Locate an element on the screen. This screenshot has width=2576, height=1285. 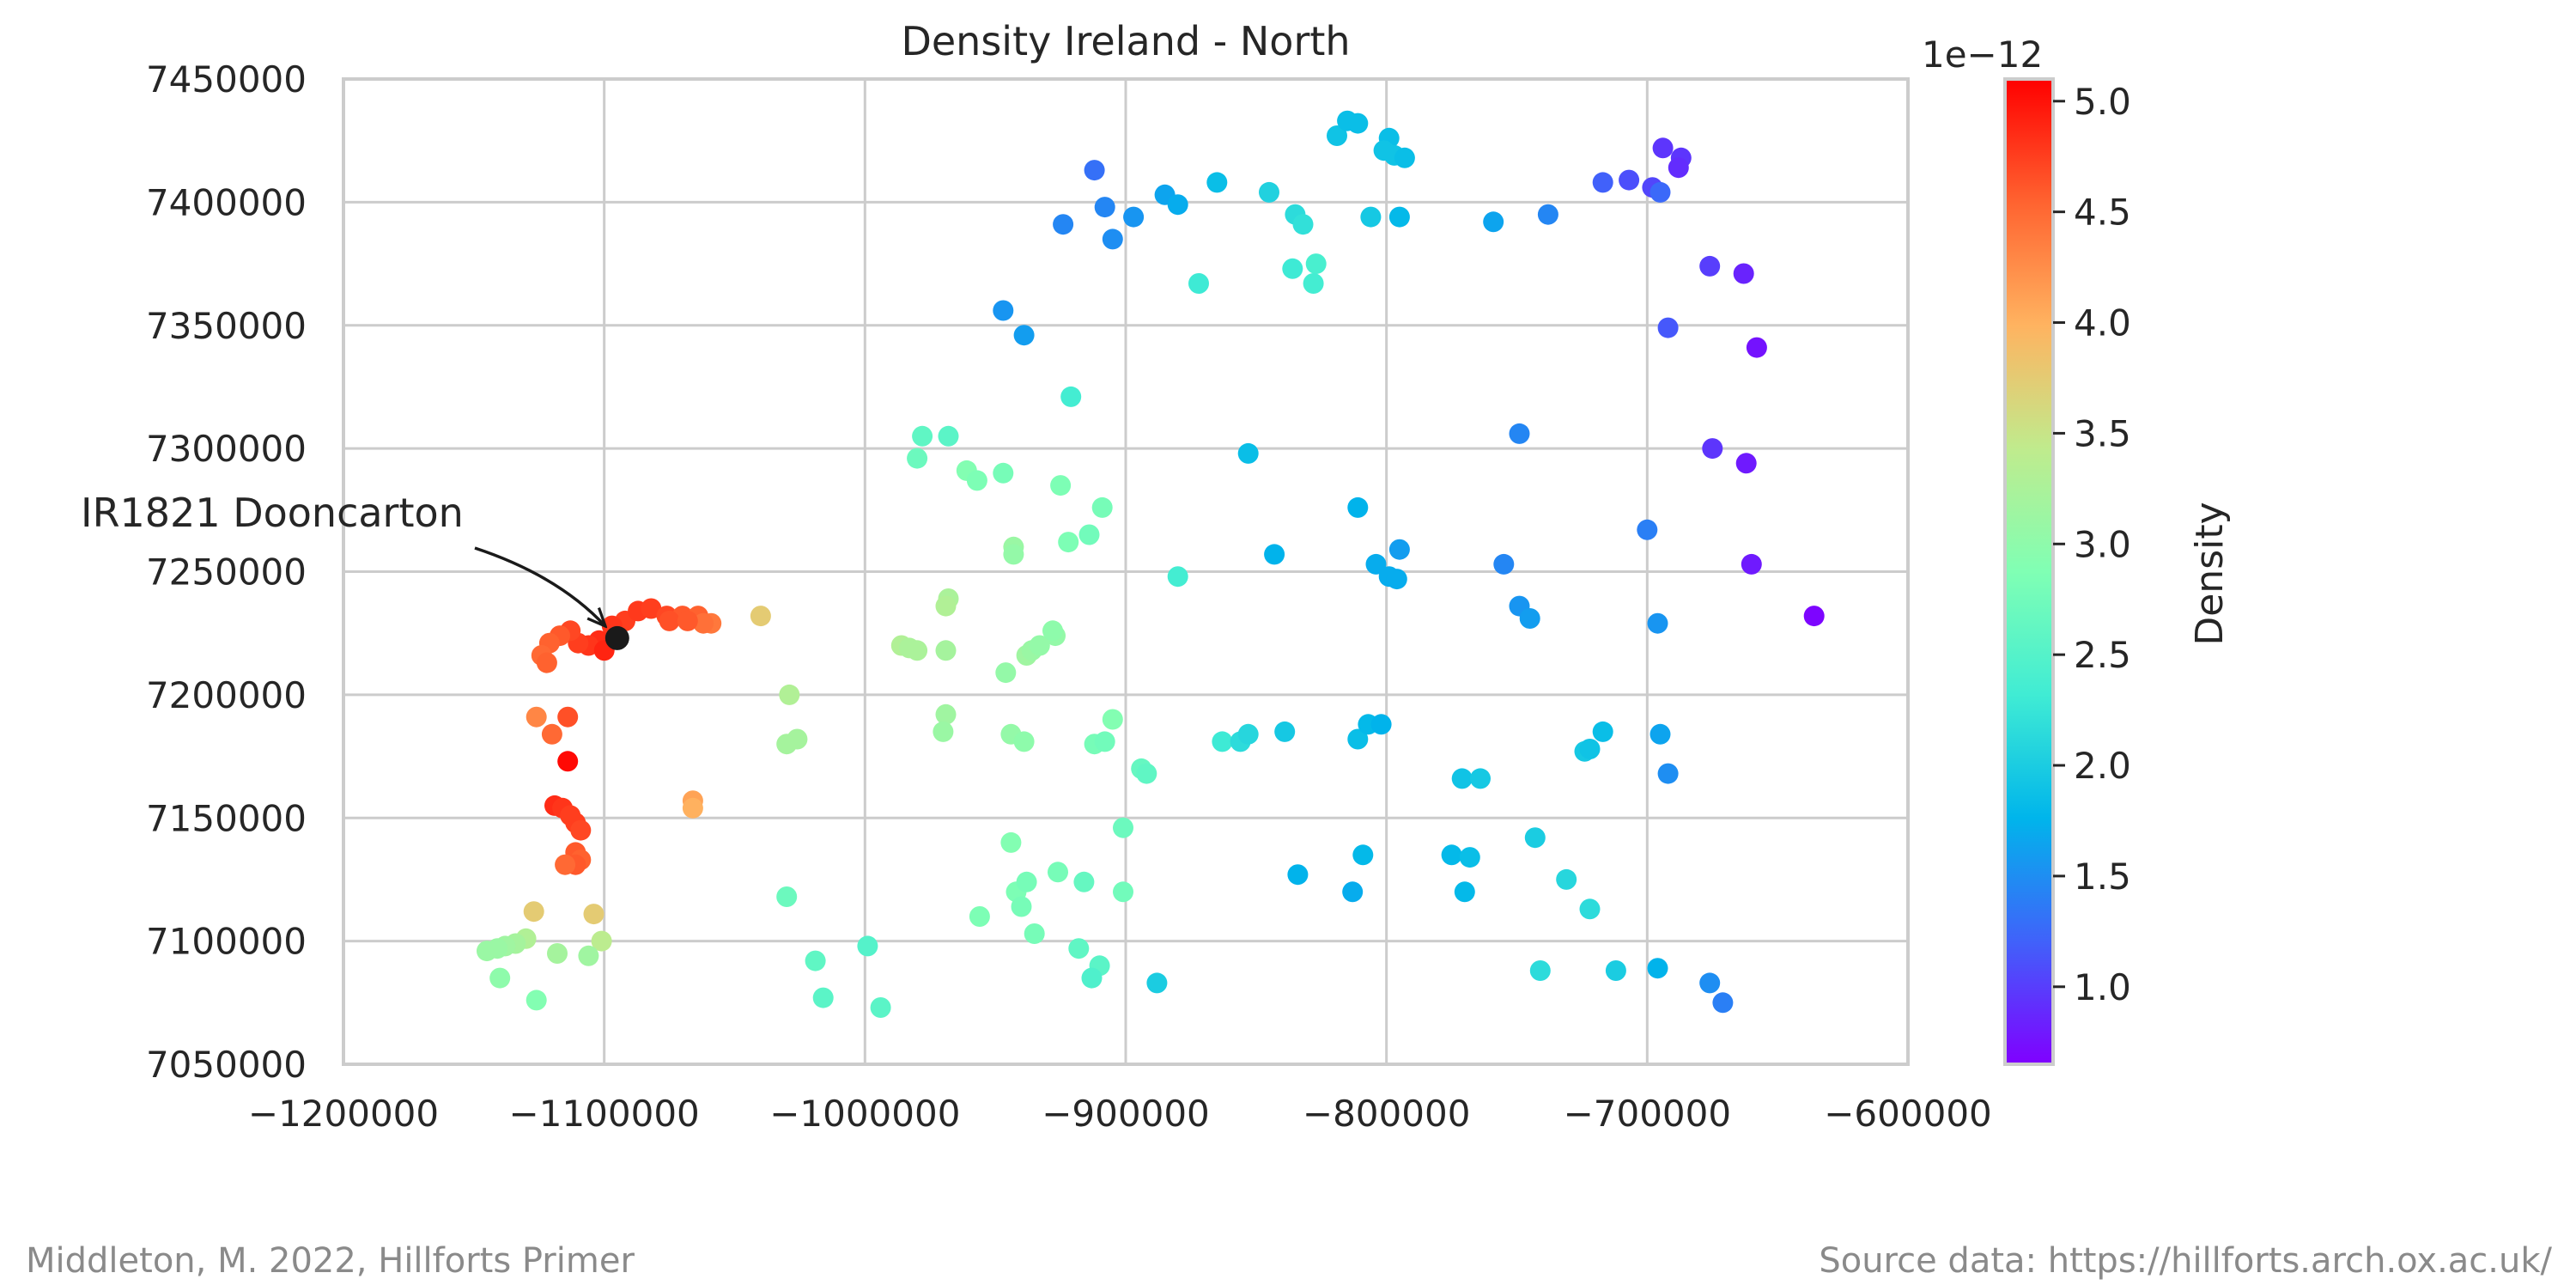
y-tick-label: 7300000 is located at coordinates (227, 449).